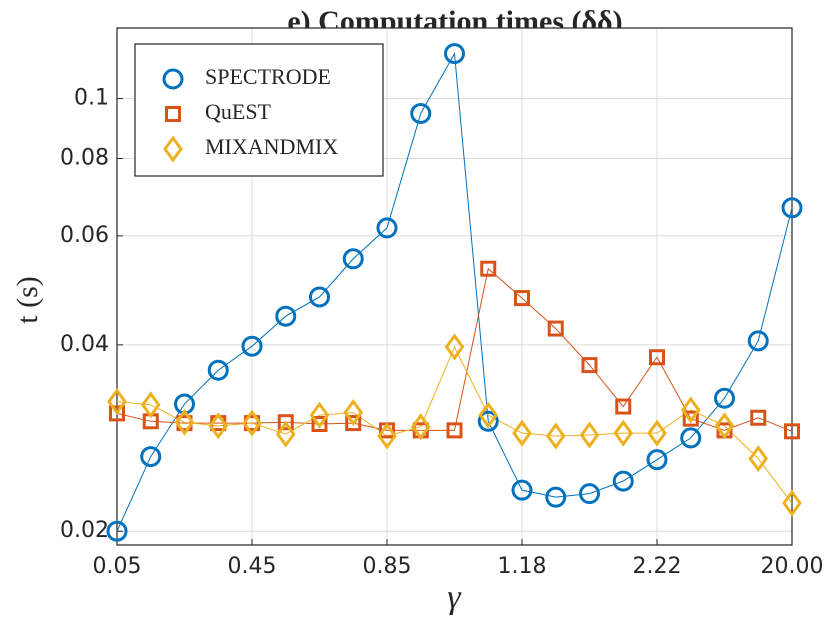  Describe the element at coordinates (271, 146) in the screenshot. I see `legend-label: MIXANDMIX` at that location.